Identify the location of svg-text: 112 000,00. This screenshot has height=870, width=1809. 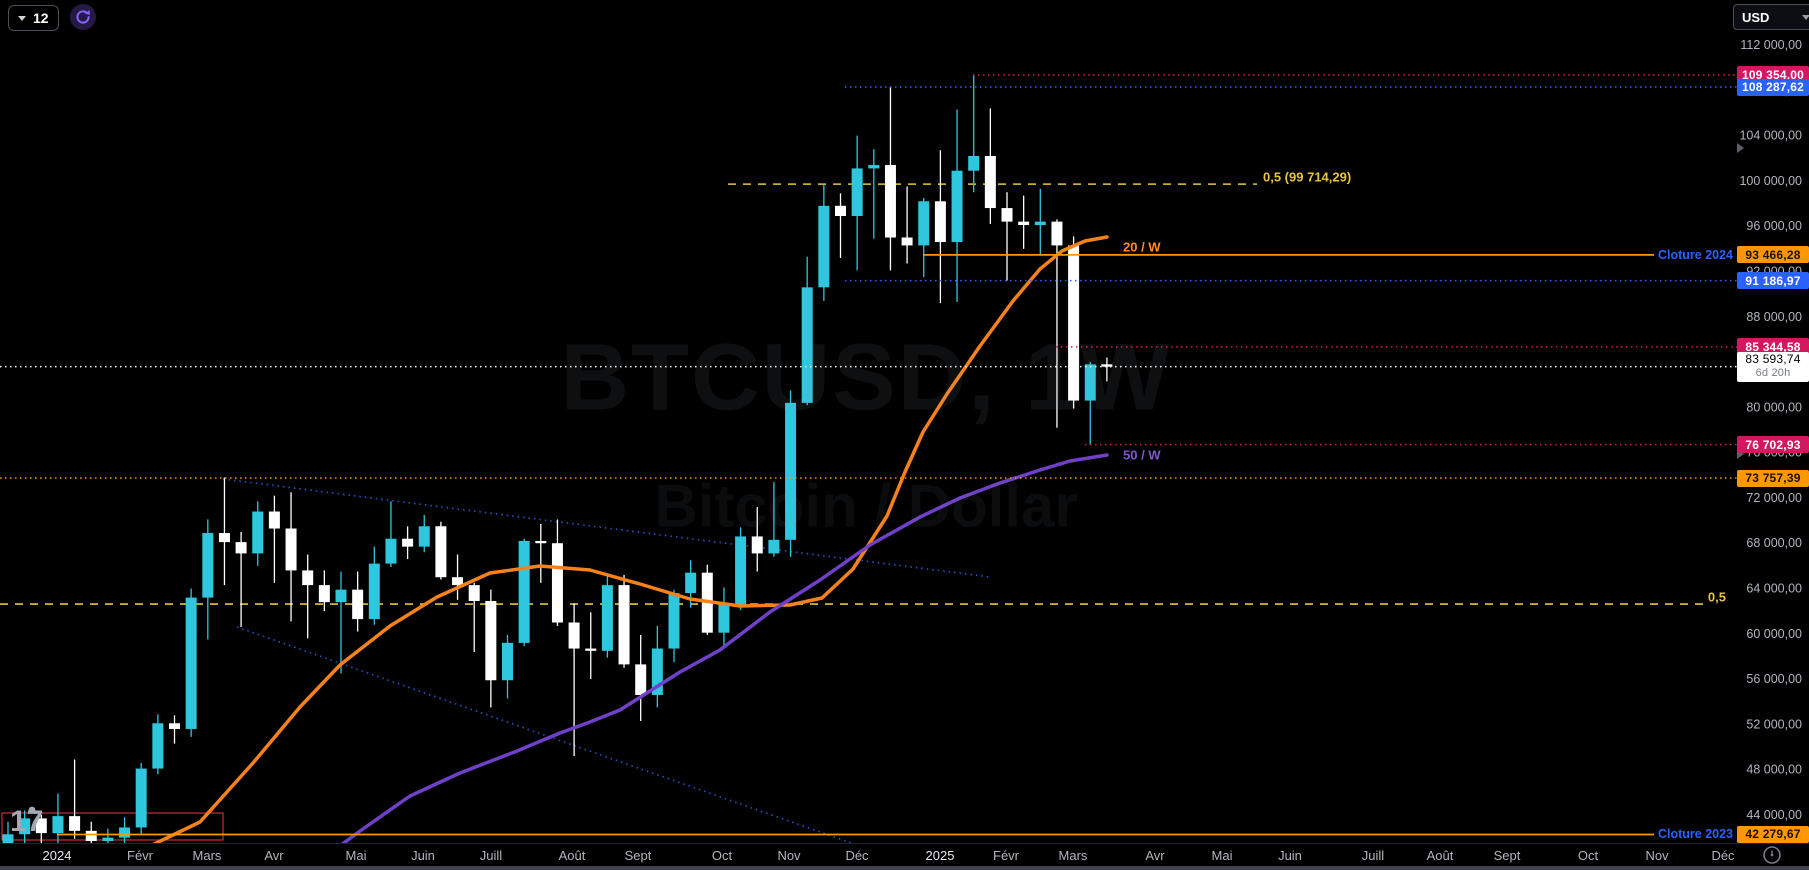
(1771, 45).